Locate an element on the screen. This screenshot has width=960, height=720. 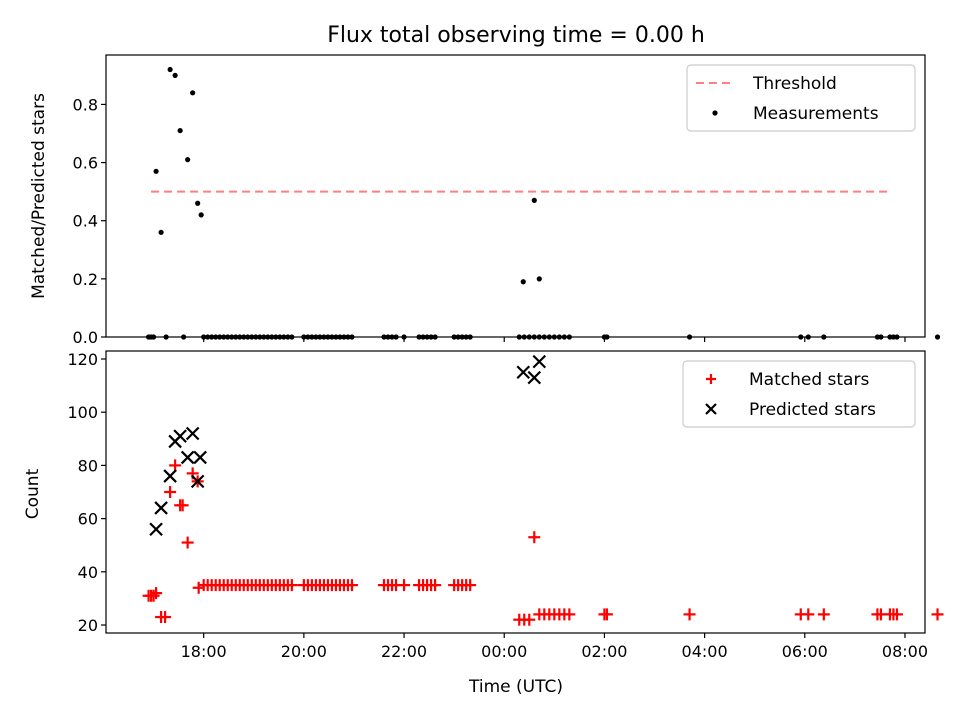
top-legend-box is located at coordinates (801, 98).